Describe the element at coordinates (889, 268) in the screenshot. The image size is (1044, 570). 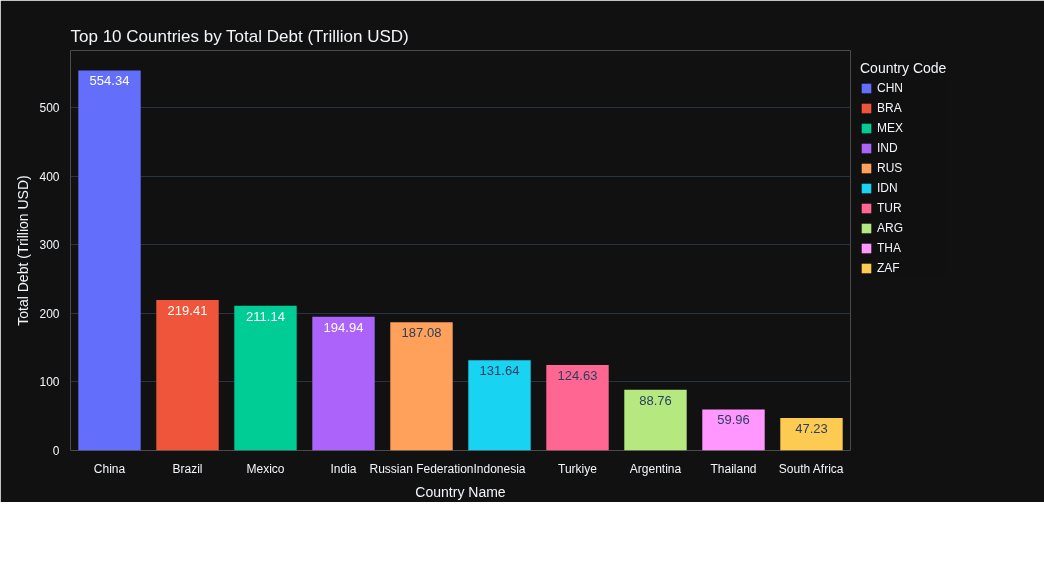
I see `legend-label: ZAF` at that location.